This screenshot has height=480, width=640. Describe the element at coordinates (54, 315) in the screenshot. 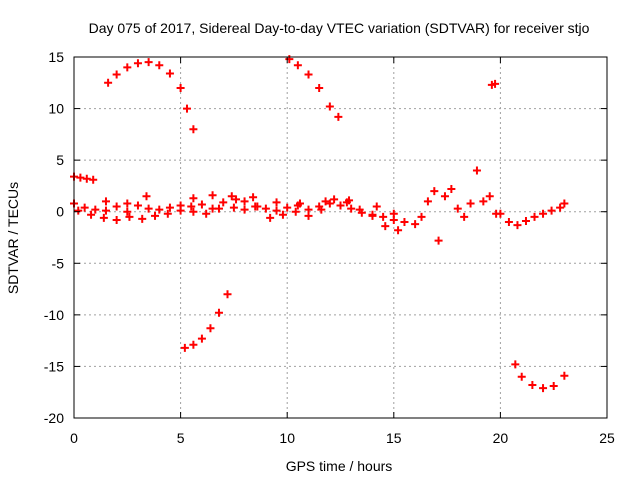

I see `y-tick-label: -10` at that location.